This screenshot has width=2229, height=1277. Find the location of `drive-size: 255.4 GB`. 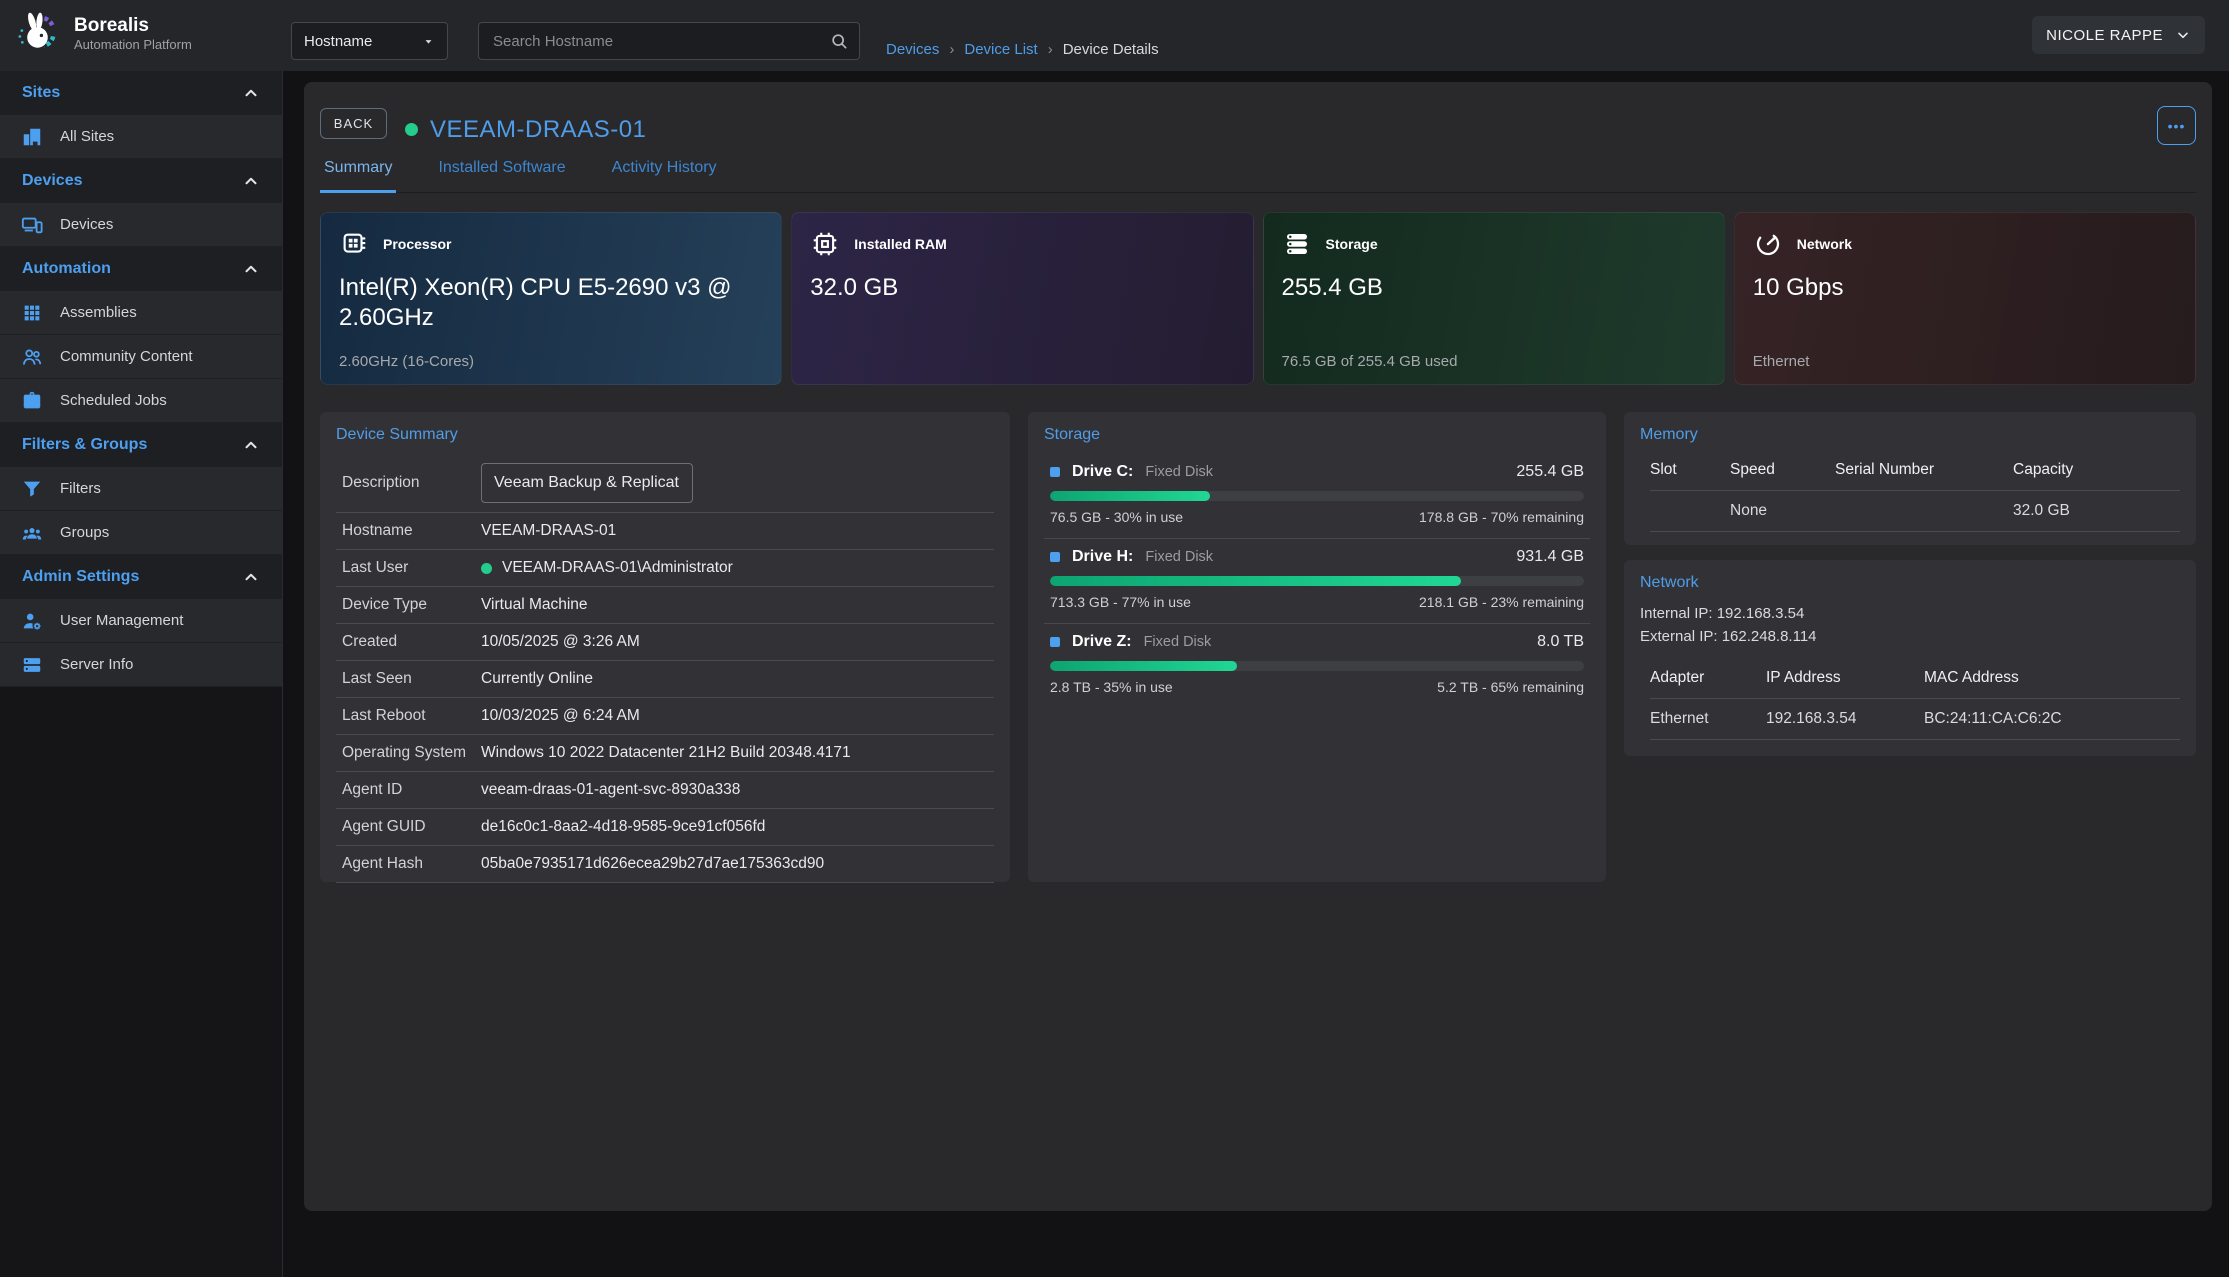

drive-size: 255.4 GB is located at coordinates (1550, 471).